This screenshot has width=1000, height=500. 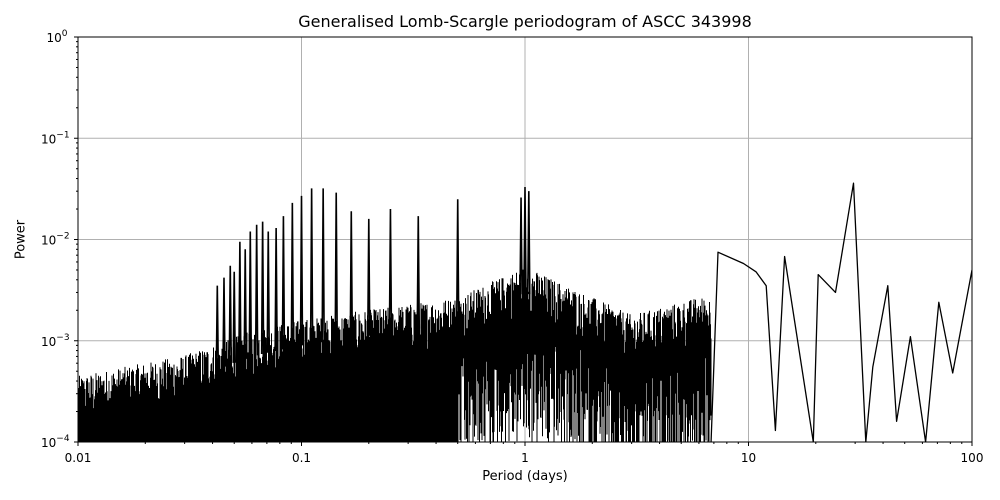 I want to click on x-tick-label: 10, so click(x=748, y=458).